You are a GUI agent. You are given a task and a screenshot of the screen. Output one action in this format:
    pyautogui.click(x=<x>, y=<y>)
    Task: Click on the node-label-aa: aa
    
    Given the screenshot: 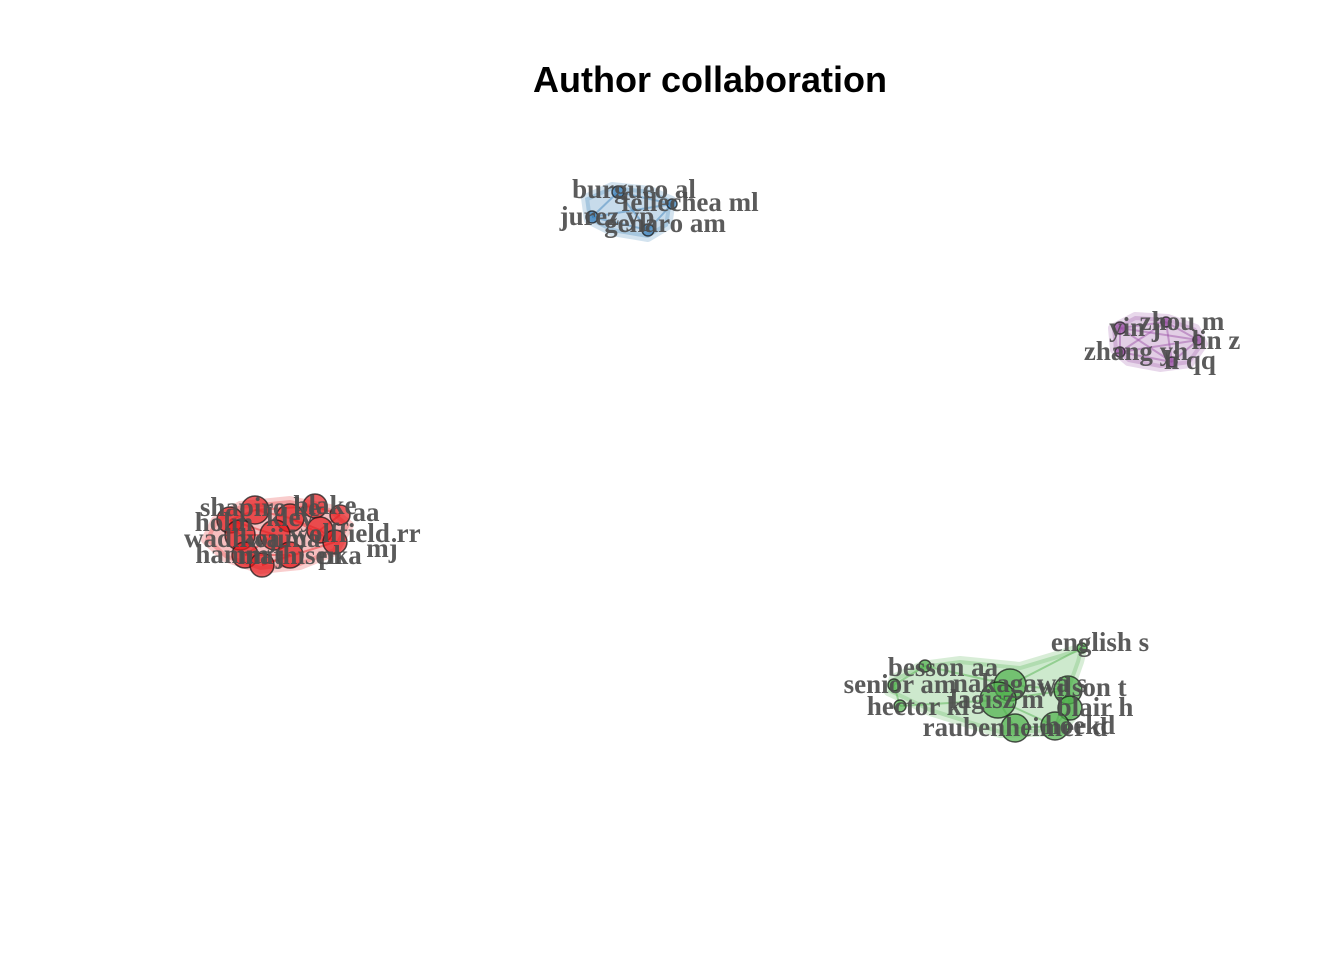 What is the action you would take?
    pyautogui.click(x=367, y=512)
    